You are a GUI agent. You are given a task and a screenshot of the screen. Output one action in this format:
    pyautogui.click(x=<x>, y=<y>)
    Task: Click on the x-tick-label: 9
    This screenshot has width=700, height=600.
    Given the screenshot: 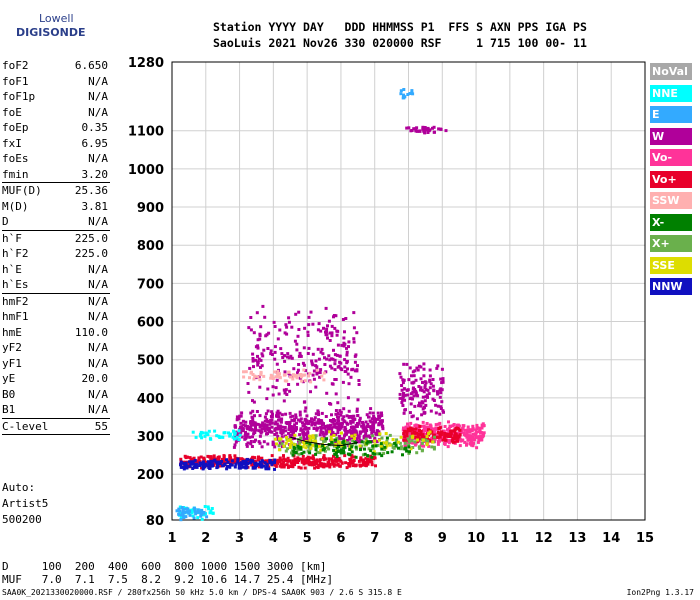 What is the action you would take?
    pyautogui.click(x=442, y=538)
    